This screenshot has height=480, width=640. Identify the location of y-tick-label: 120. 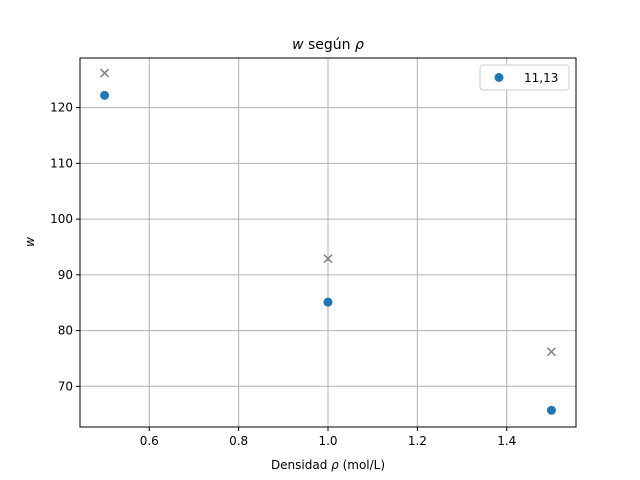
(61, 108).